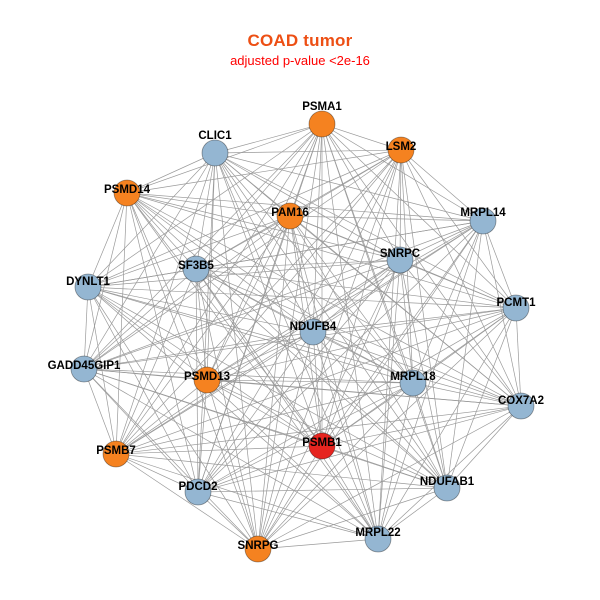  Describe the element at coordinates (322, 124) in the screenshot. I see `graph-node-psma1` at that location.